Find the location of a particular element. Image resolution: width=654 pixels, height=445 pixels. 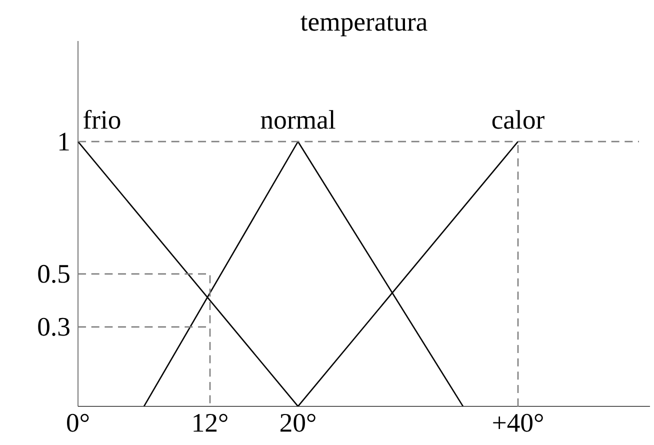

chart-title: temperatura is located at coordinates (364, 26).